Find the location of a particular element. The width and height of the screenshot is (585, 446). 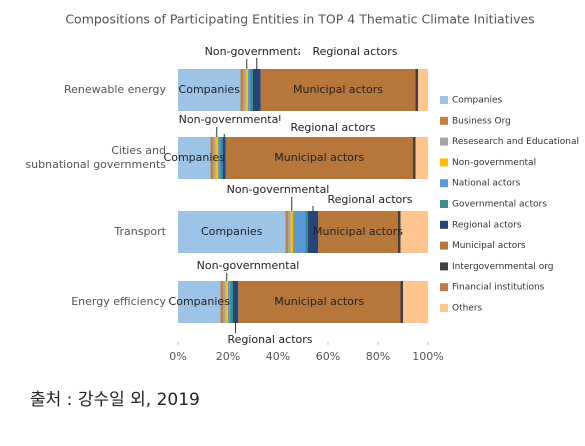

legend-label: Non-governmental is located at coordinates (494, 163).